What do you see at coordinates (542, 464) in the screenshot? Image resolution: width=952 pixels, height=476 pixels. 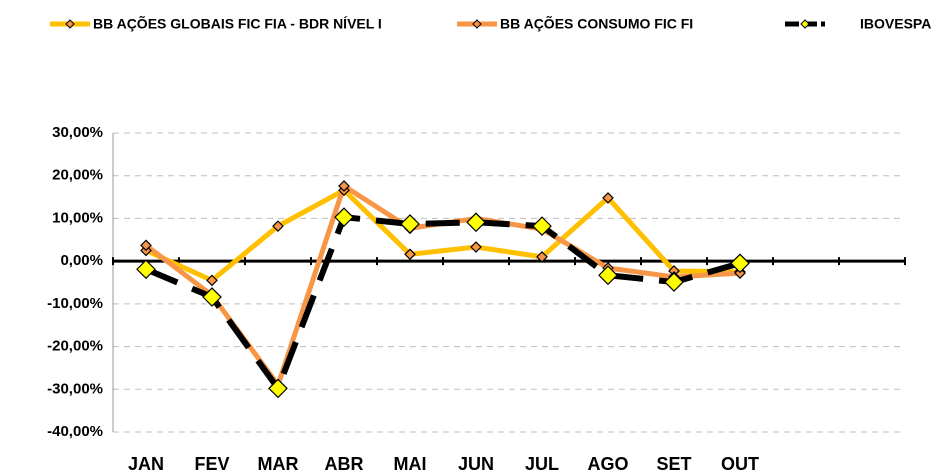 I see `x-tick-label: JUL` at bounding box center [542, 464].